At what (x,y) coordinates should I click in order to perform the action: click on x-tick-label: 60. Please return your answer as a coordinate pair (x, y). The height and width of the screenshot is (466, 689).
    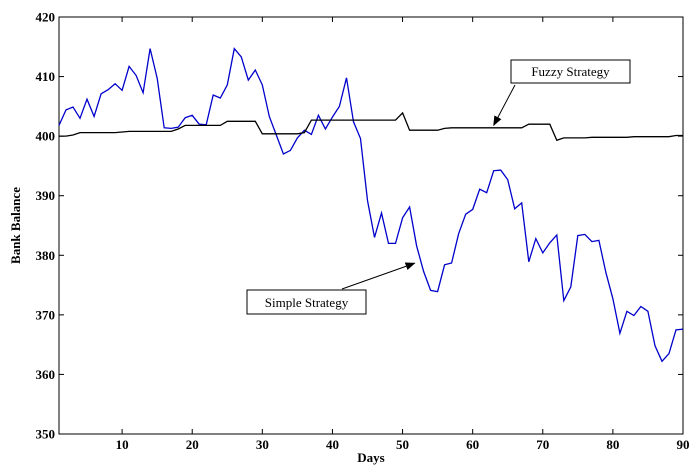
    Looking at the image, I should click on (472, 444).